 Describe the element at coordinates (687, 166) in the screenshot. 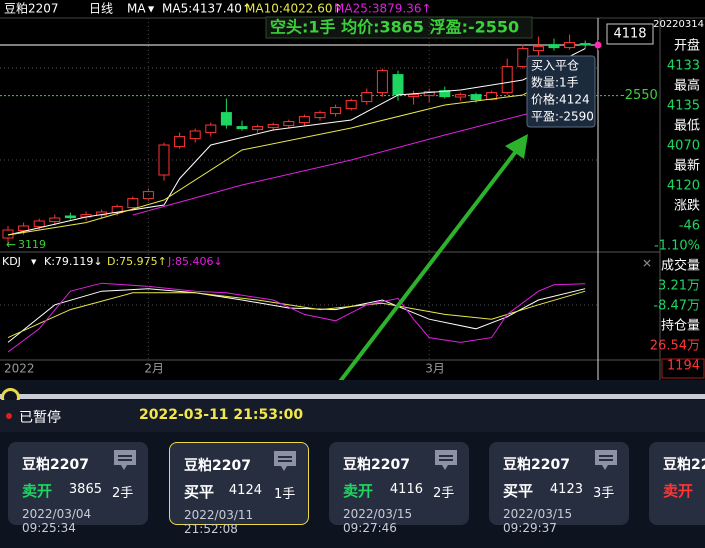

I see `quote-item: 最新` at that location.